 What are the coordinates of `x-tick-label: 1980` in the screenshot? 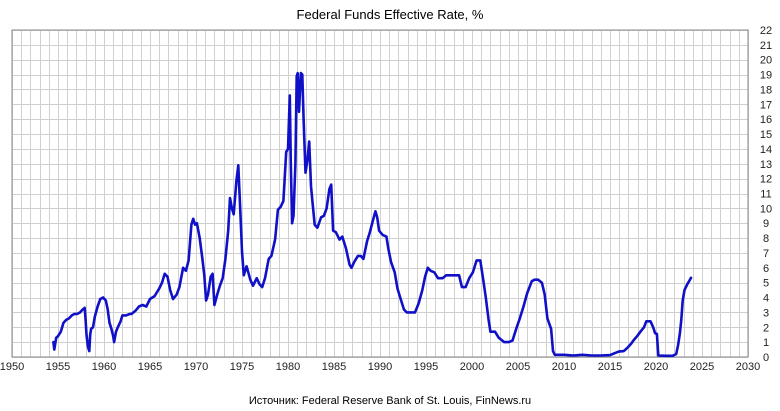 It's located at (288, 367).